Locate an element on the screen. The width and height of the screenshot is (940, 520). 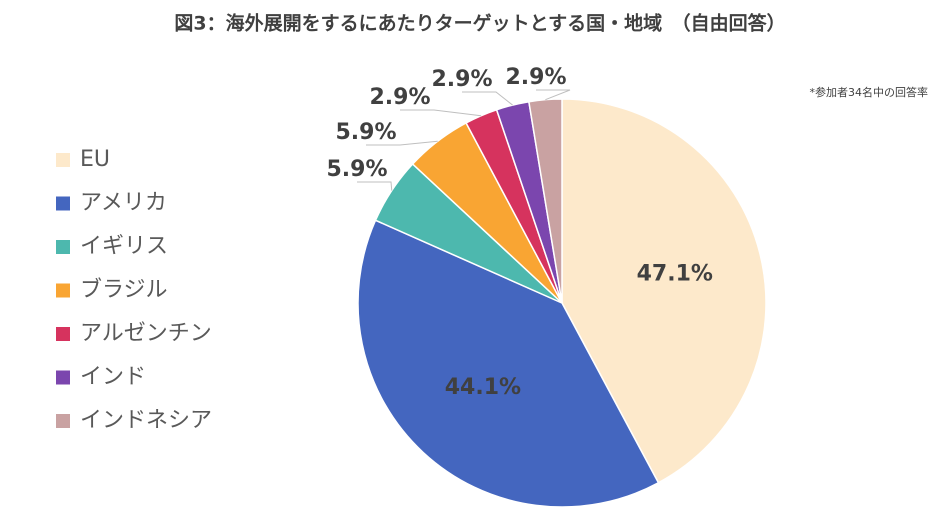
legend-label: インドネシア is located at coordinates (146, 420).